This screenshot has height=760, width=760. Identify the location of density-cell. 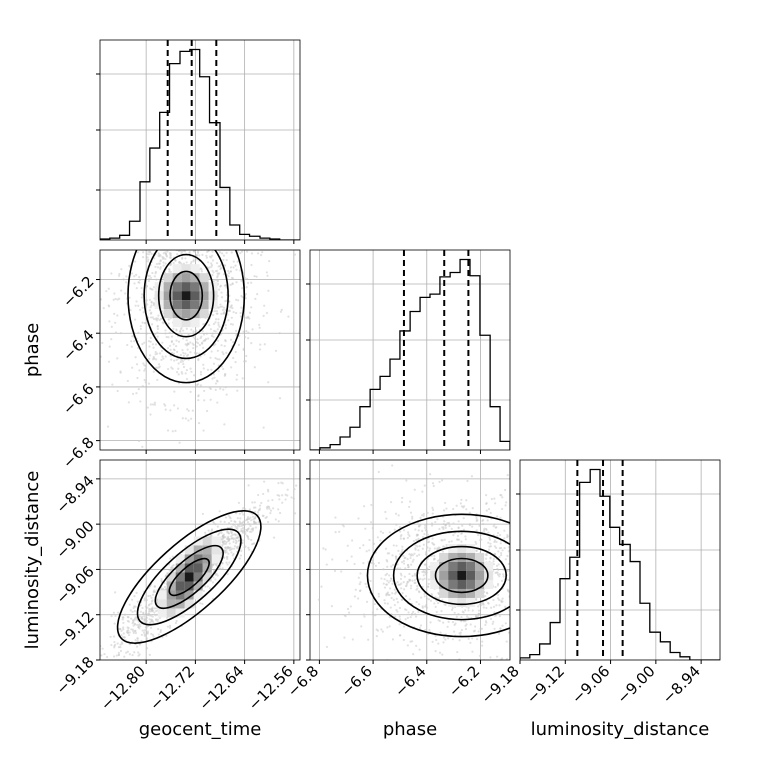
(180, 586).